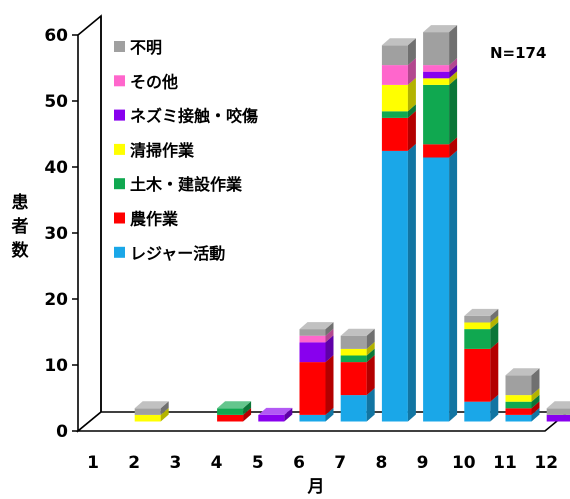 Image resolution: width=570 pixels, height=499 pixels. Describe the element at coordinates (505, 463) in the screenshot. I see `x-tick-label: 11` at that location.